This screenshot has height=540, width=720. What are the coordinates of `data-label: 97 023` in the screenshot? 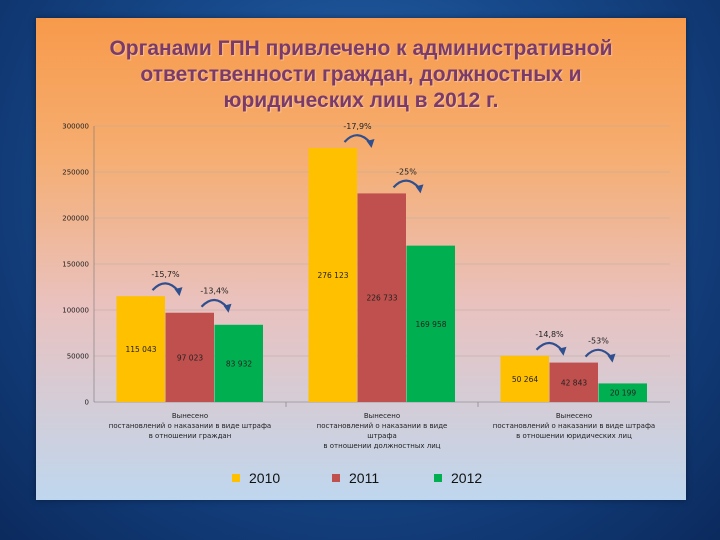 It's located at (190, 357).